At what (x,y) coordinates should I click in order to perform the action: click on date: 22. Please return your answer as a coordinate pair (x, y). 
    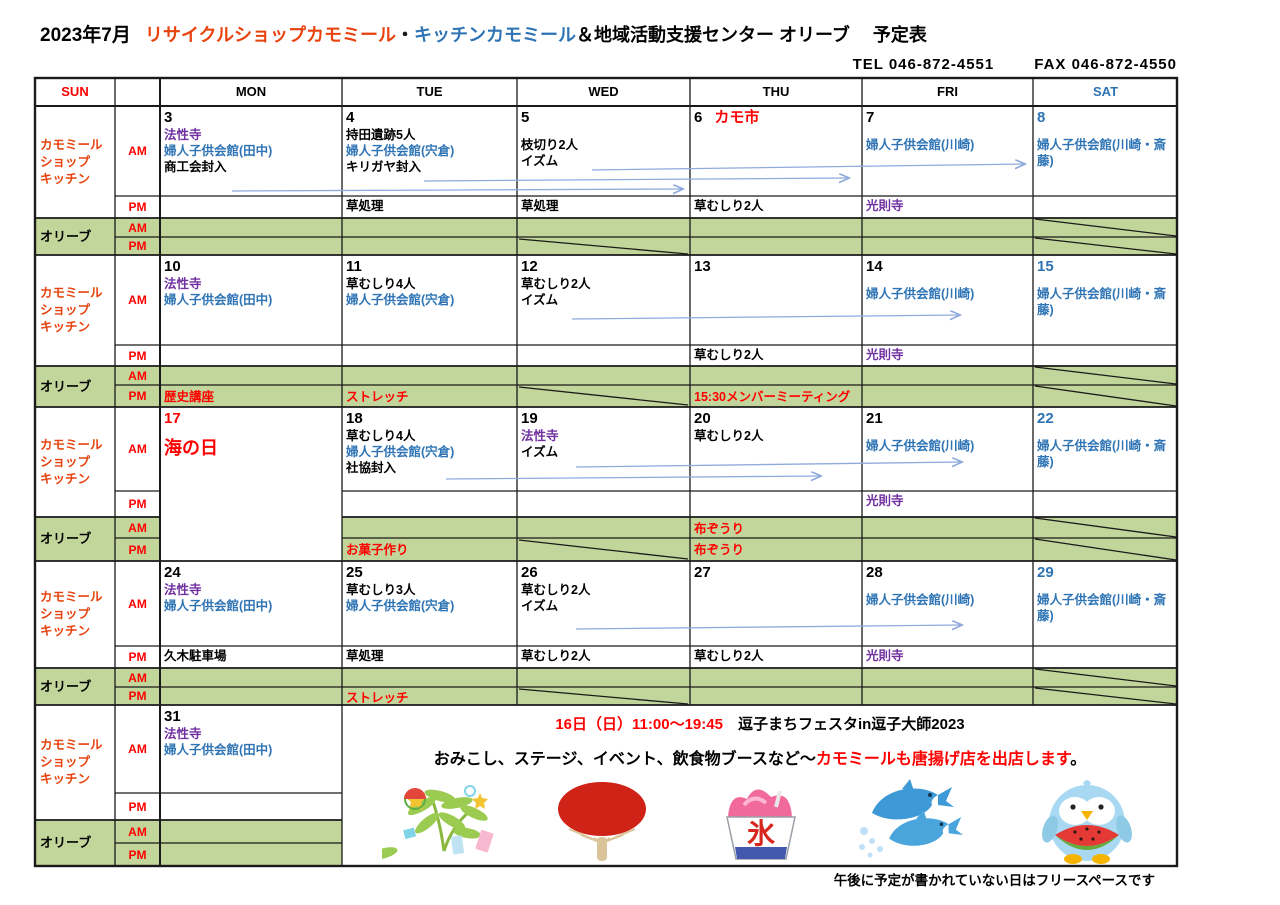
    Looking at the image, I should click on (1045, 418).